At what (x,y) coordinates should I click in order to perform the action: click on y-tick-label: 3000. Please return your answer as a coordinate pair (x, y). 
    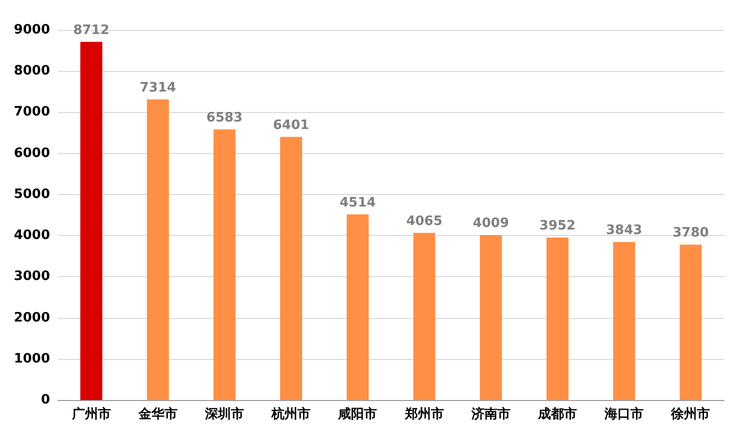
    Looking at the image, I should click on (32, 276).